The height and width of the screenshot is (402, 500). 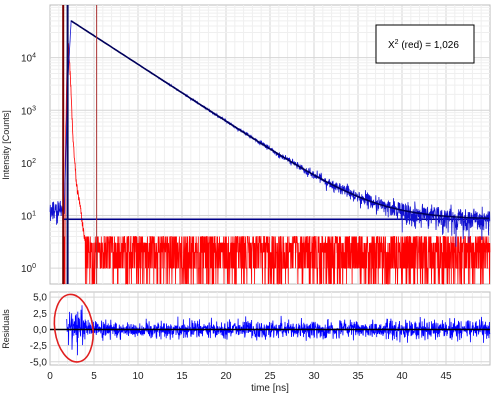 I want to click on decay-y-tick-label: 10⁴, so click(x=28, y=59).